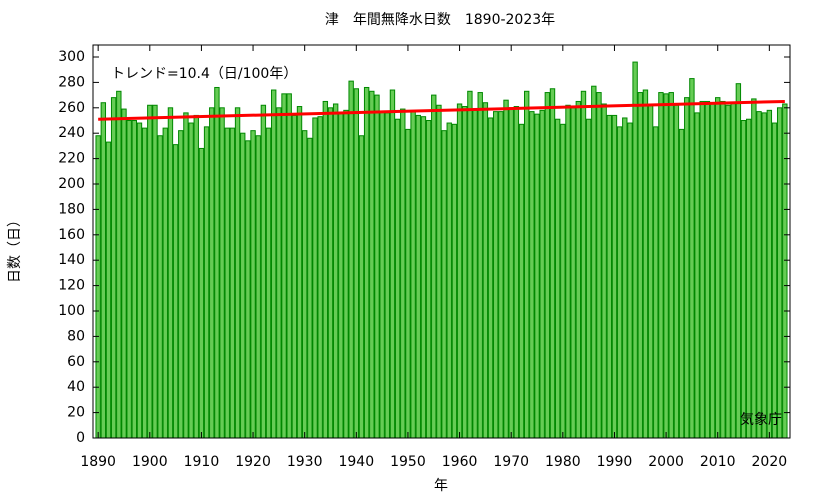 This screenshot has height=498, width=833. Describe the element at coordinates (71, 235) in the screenshot. I see `y-tick-label: 160` at that location.